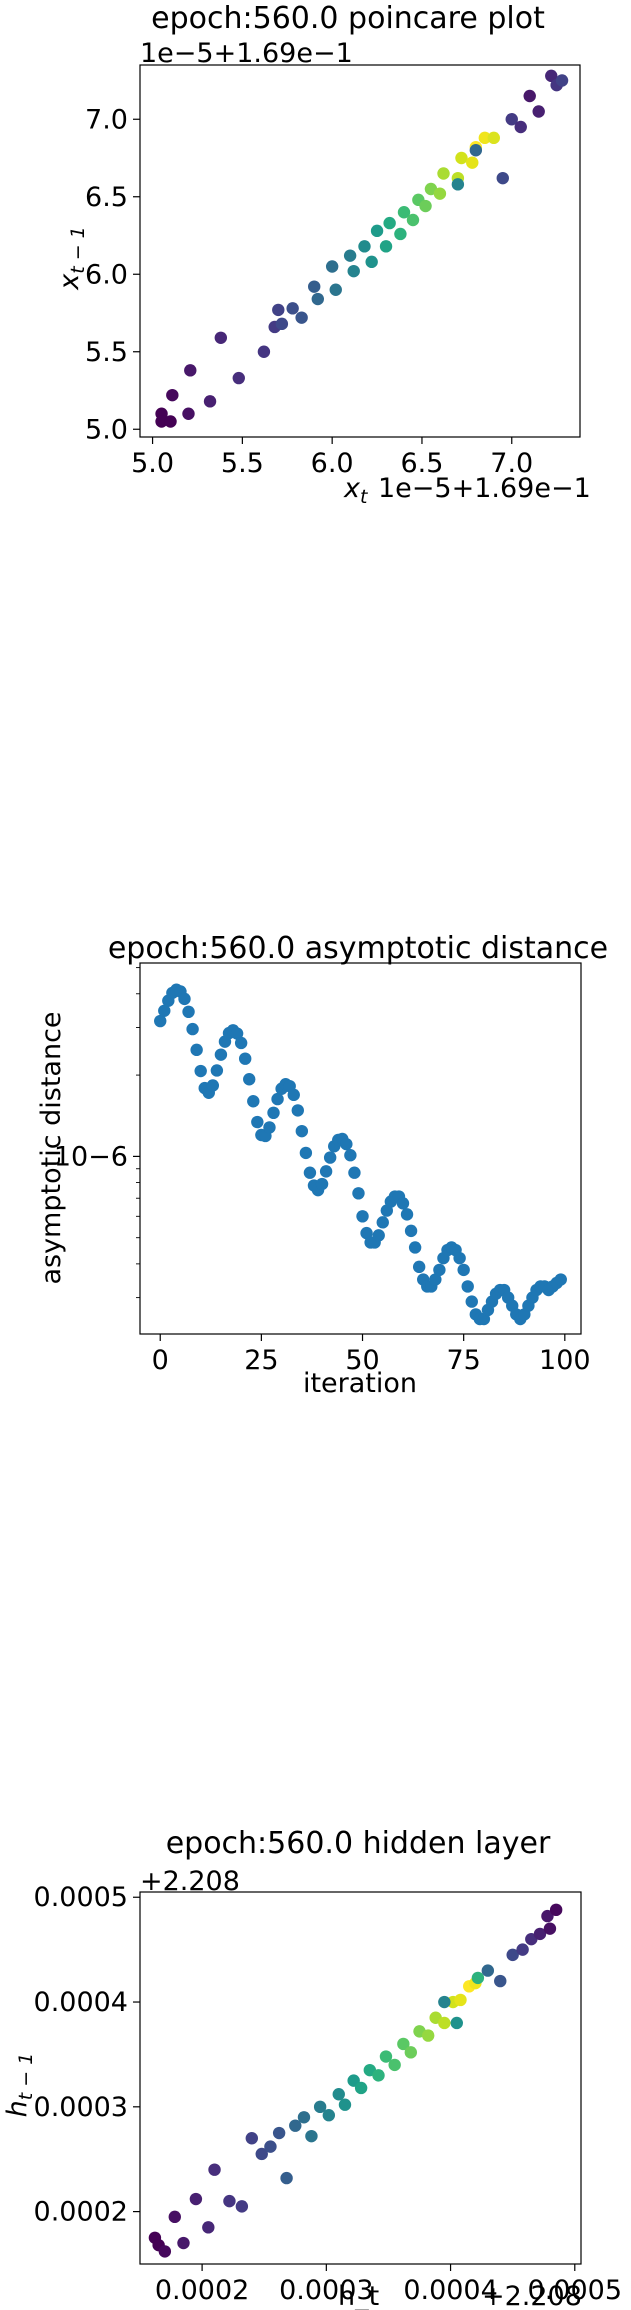 This screenshot has width=631, height=2310. I want to click on x-tick-label: 6.0, so click(332, 463).